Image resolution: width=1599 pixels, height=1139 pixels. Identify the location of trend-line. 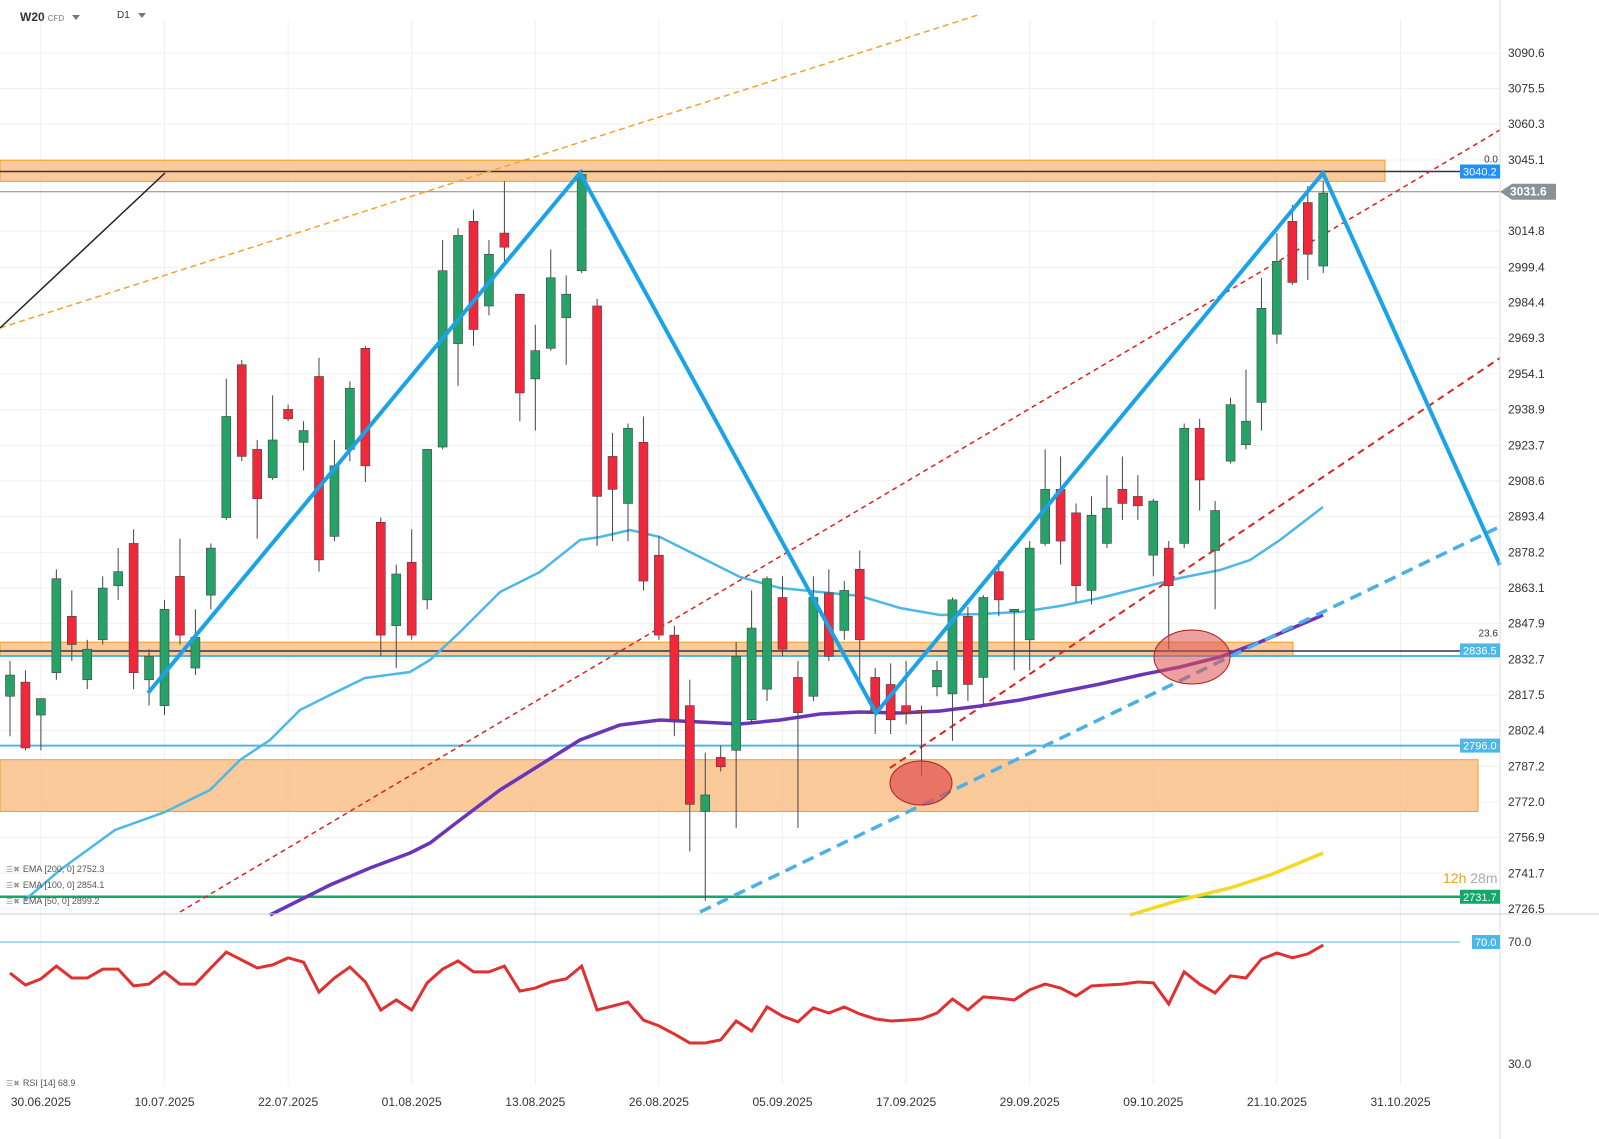
(83, 250).